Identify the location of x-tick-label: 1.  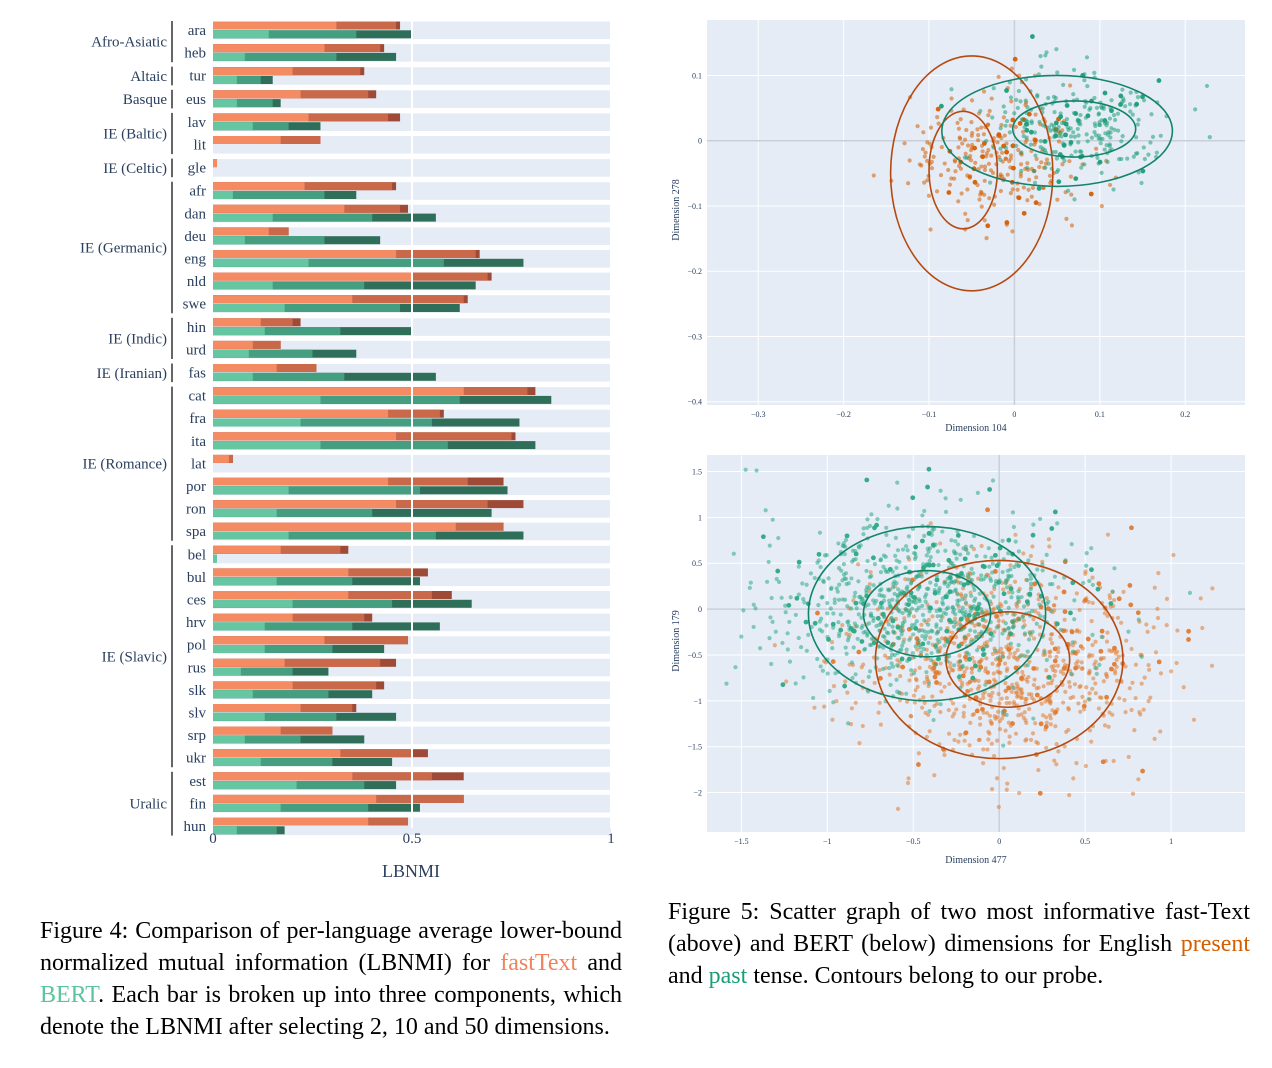
(1171, 841).